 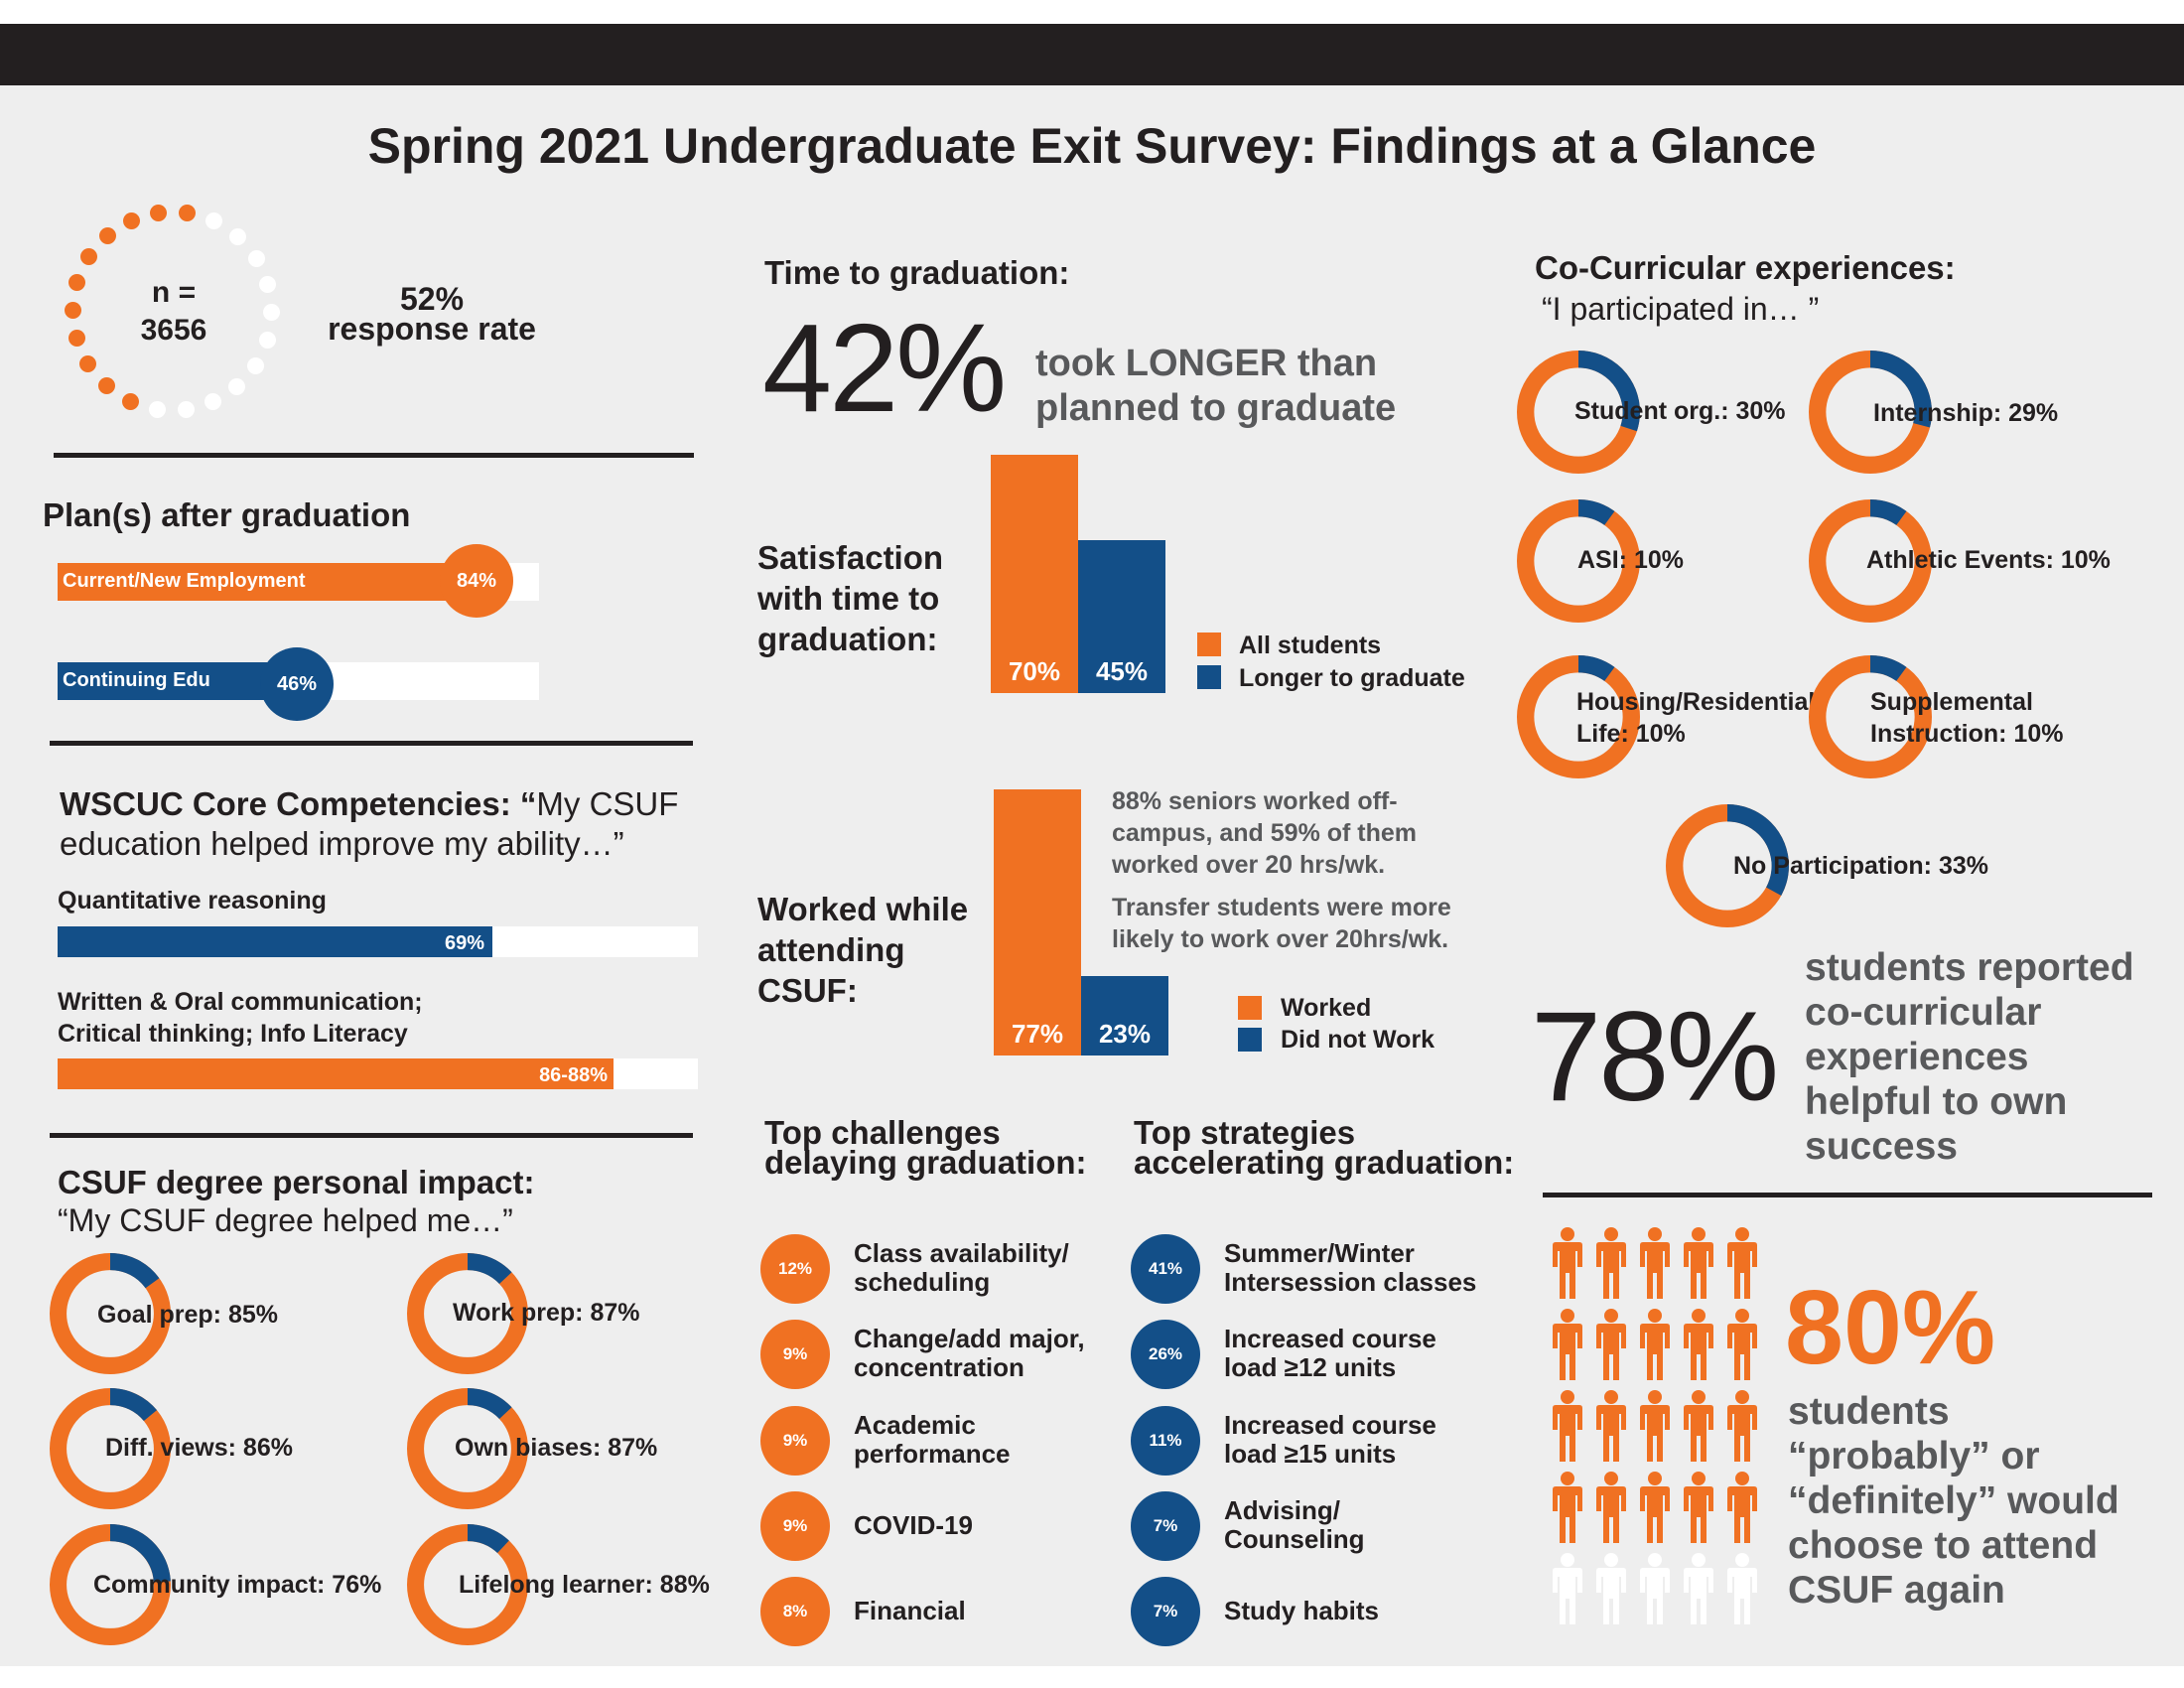 I want to click on impact-subheading: “My CSUF degree helped me…”, so click(x=285, y=1220).